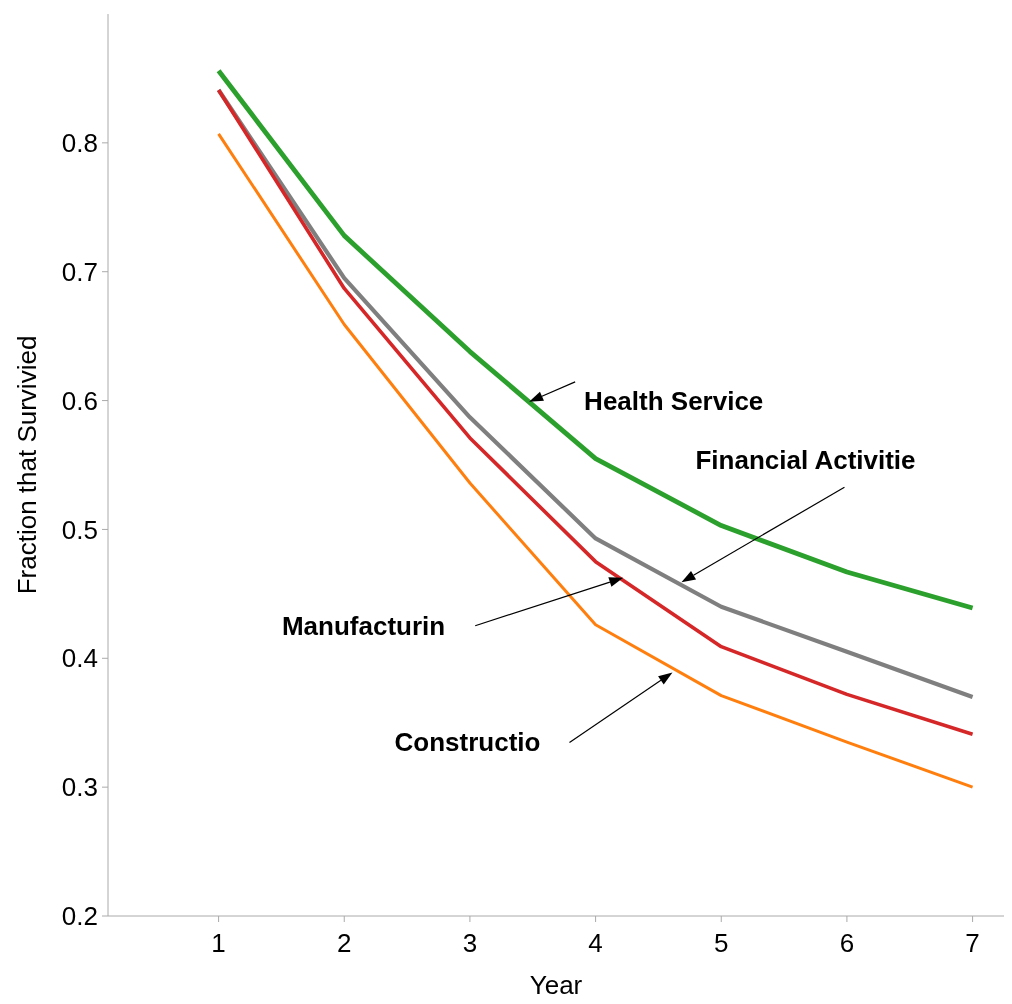 The height and width of the screenshot is (1004, 1012). I want to click on x-tick-label: 1, so click(218, 943).